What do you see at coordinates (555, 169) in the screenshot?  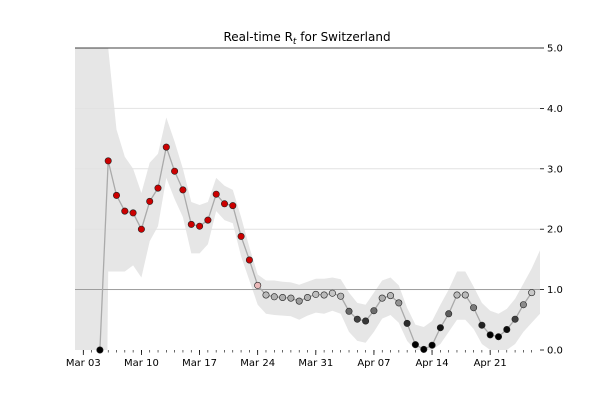 I see `y-tick-label: 3.0` at bounding box center [555, 169].